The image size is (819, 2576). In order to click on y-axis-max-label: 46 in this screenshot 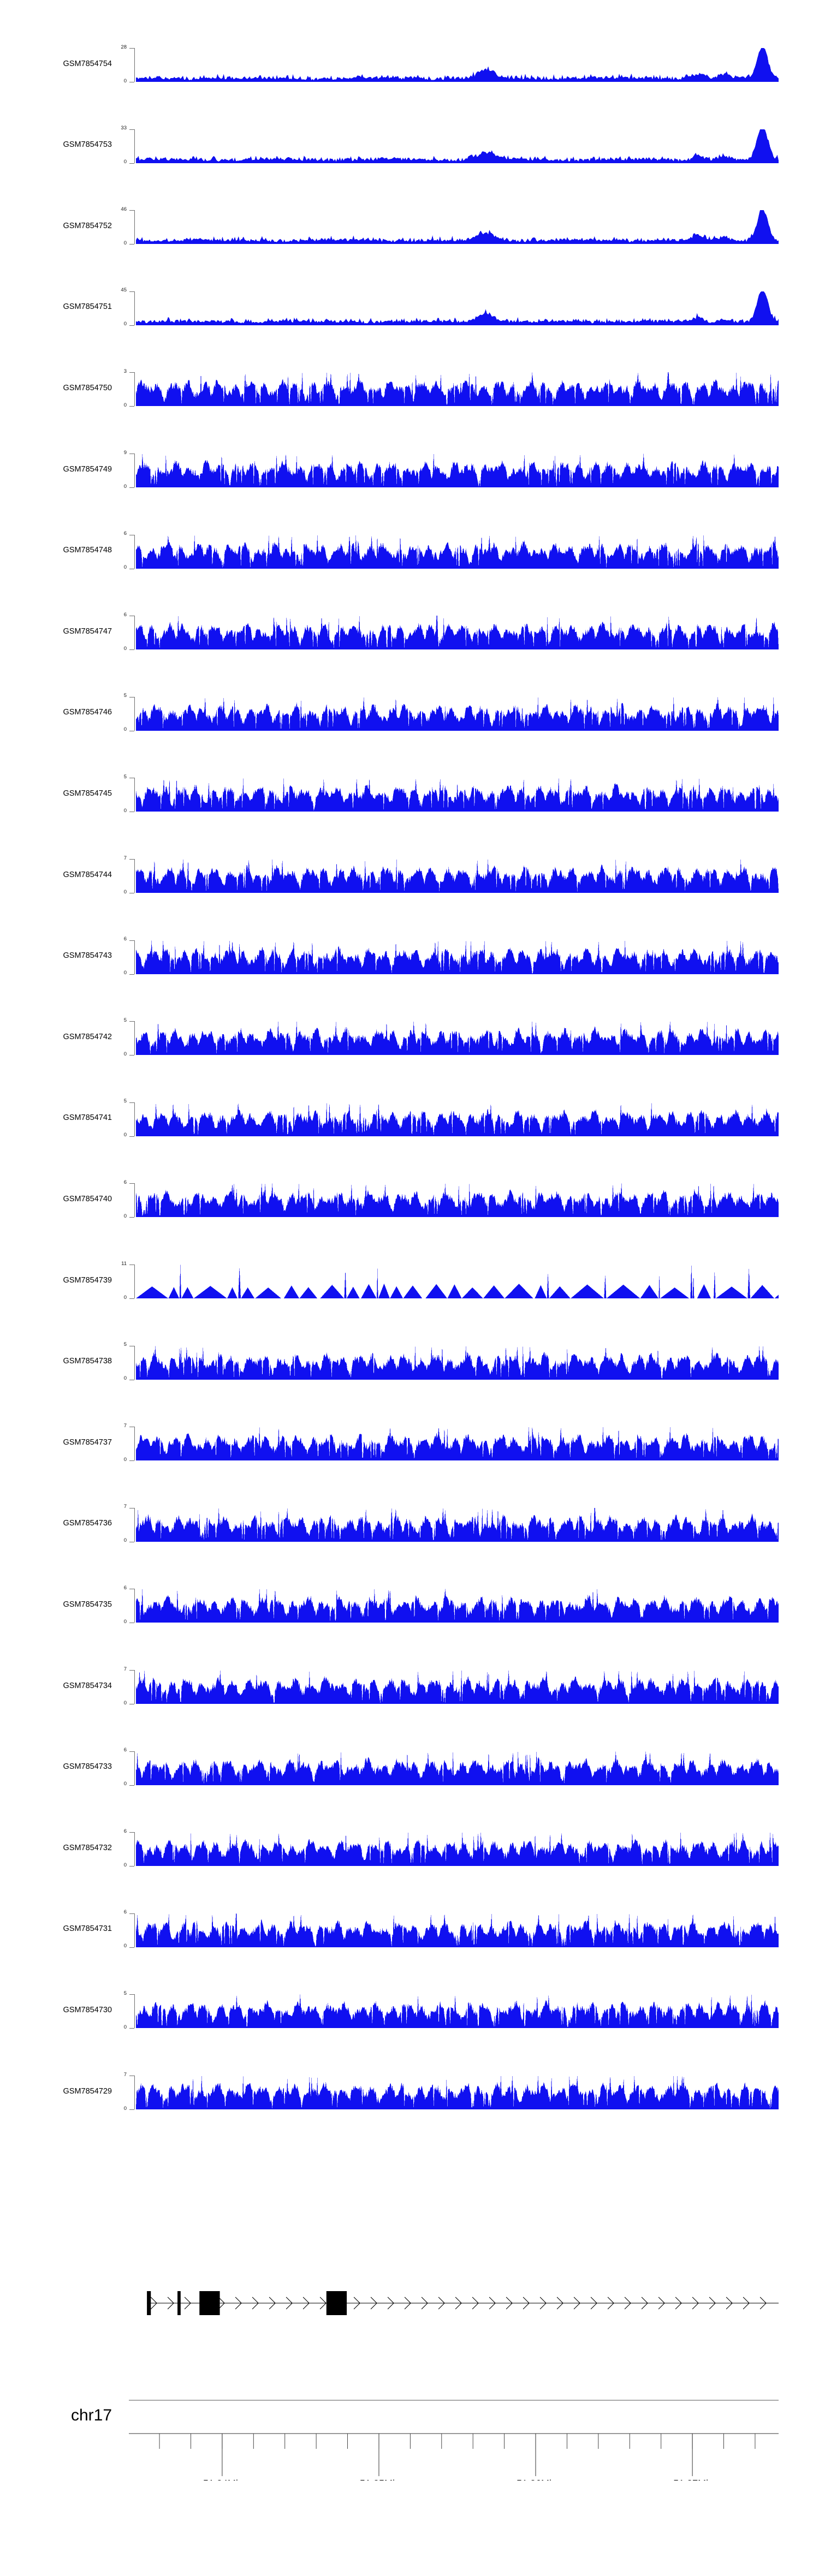, I will do `click(124, 209)`.